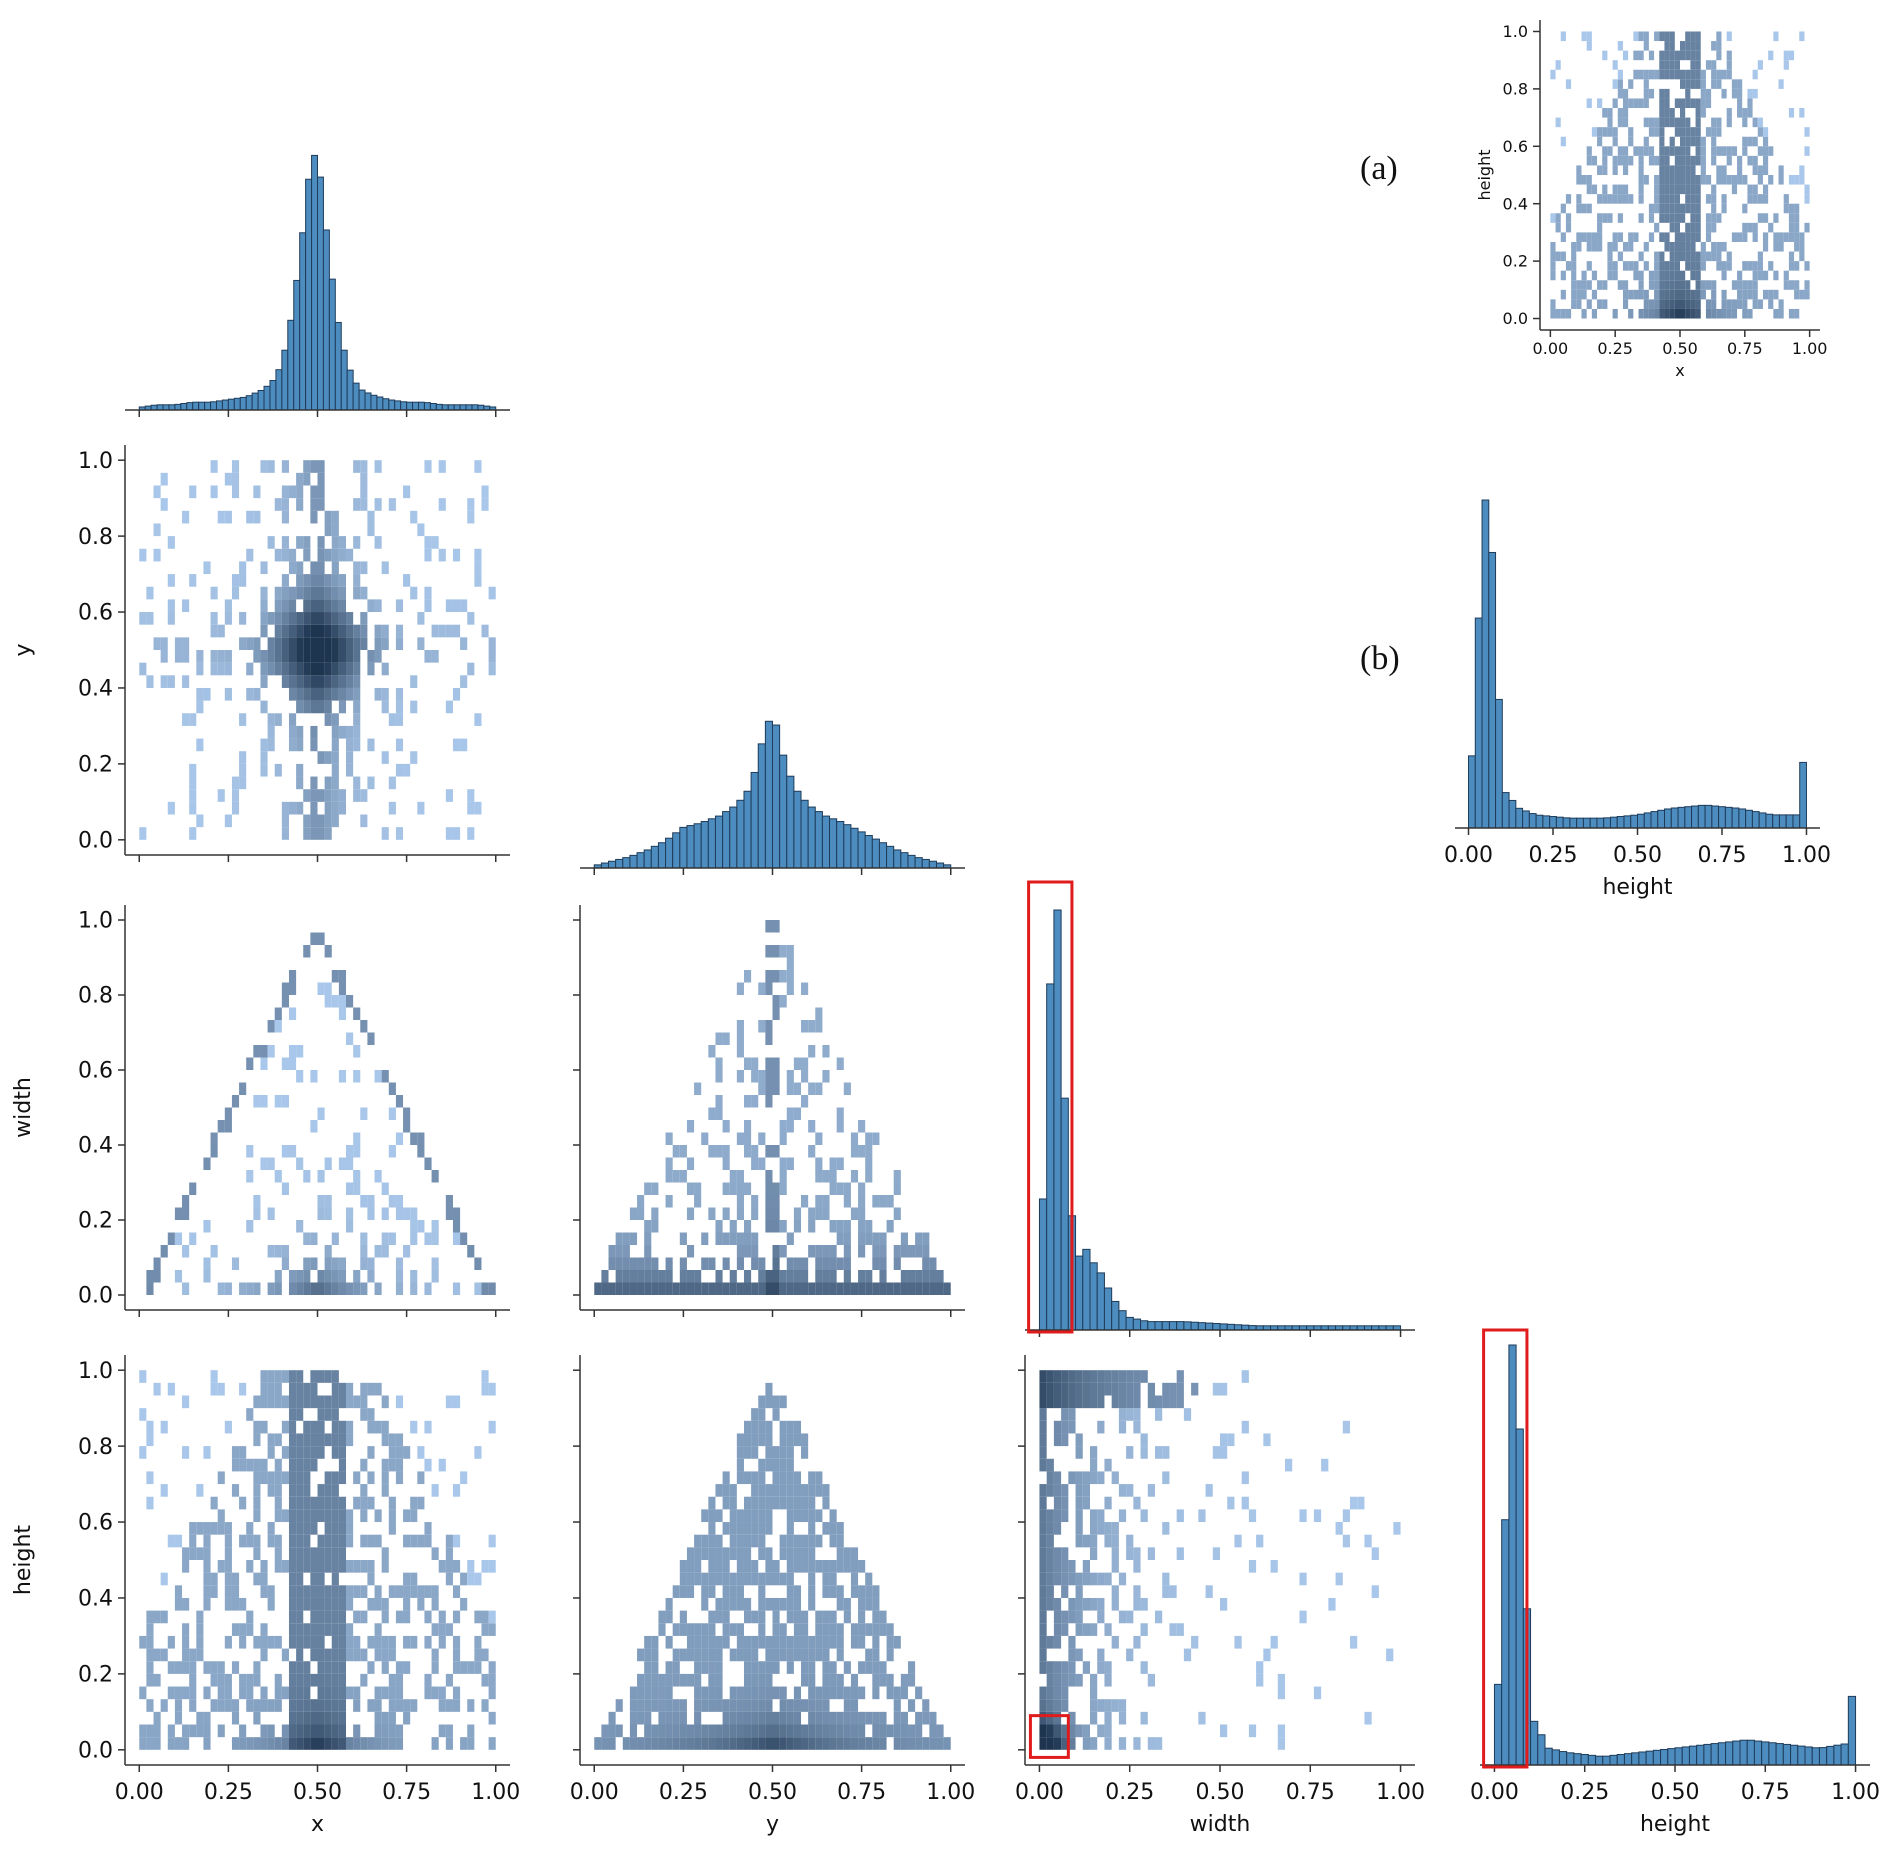 This screenshot has width=1900, height=1869. I want to click on heat_x_height-xlabel: x, so click(317, 1824).